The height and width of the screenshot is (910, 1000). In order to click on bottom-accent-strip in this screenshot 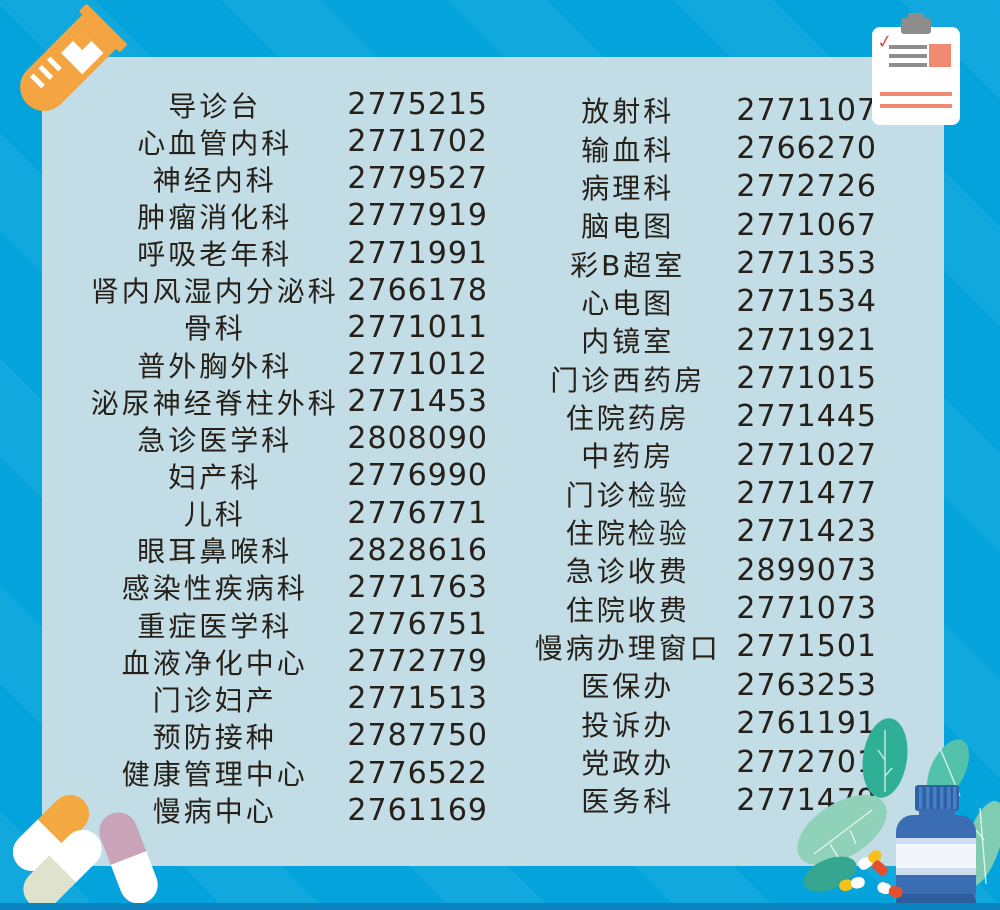, I will do `click(500, 906)`.